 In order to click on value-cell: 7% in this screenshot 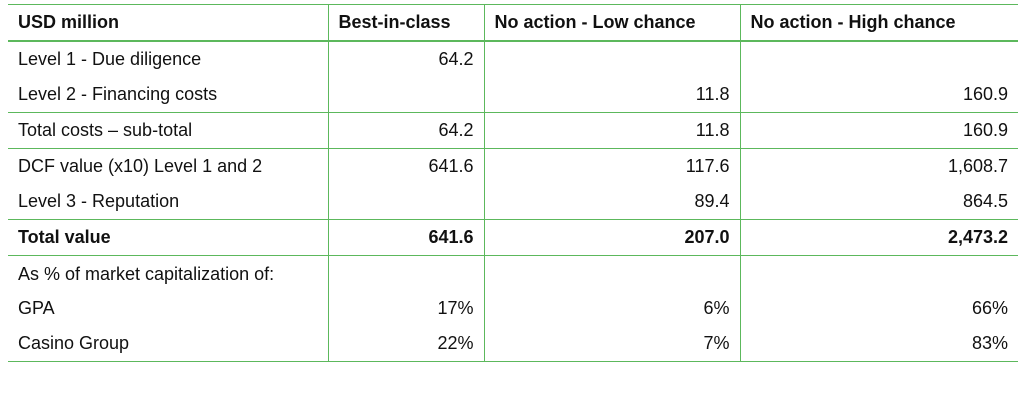, I will do `click(611, 344)`.